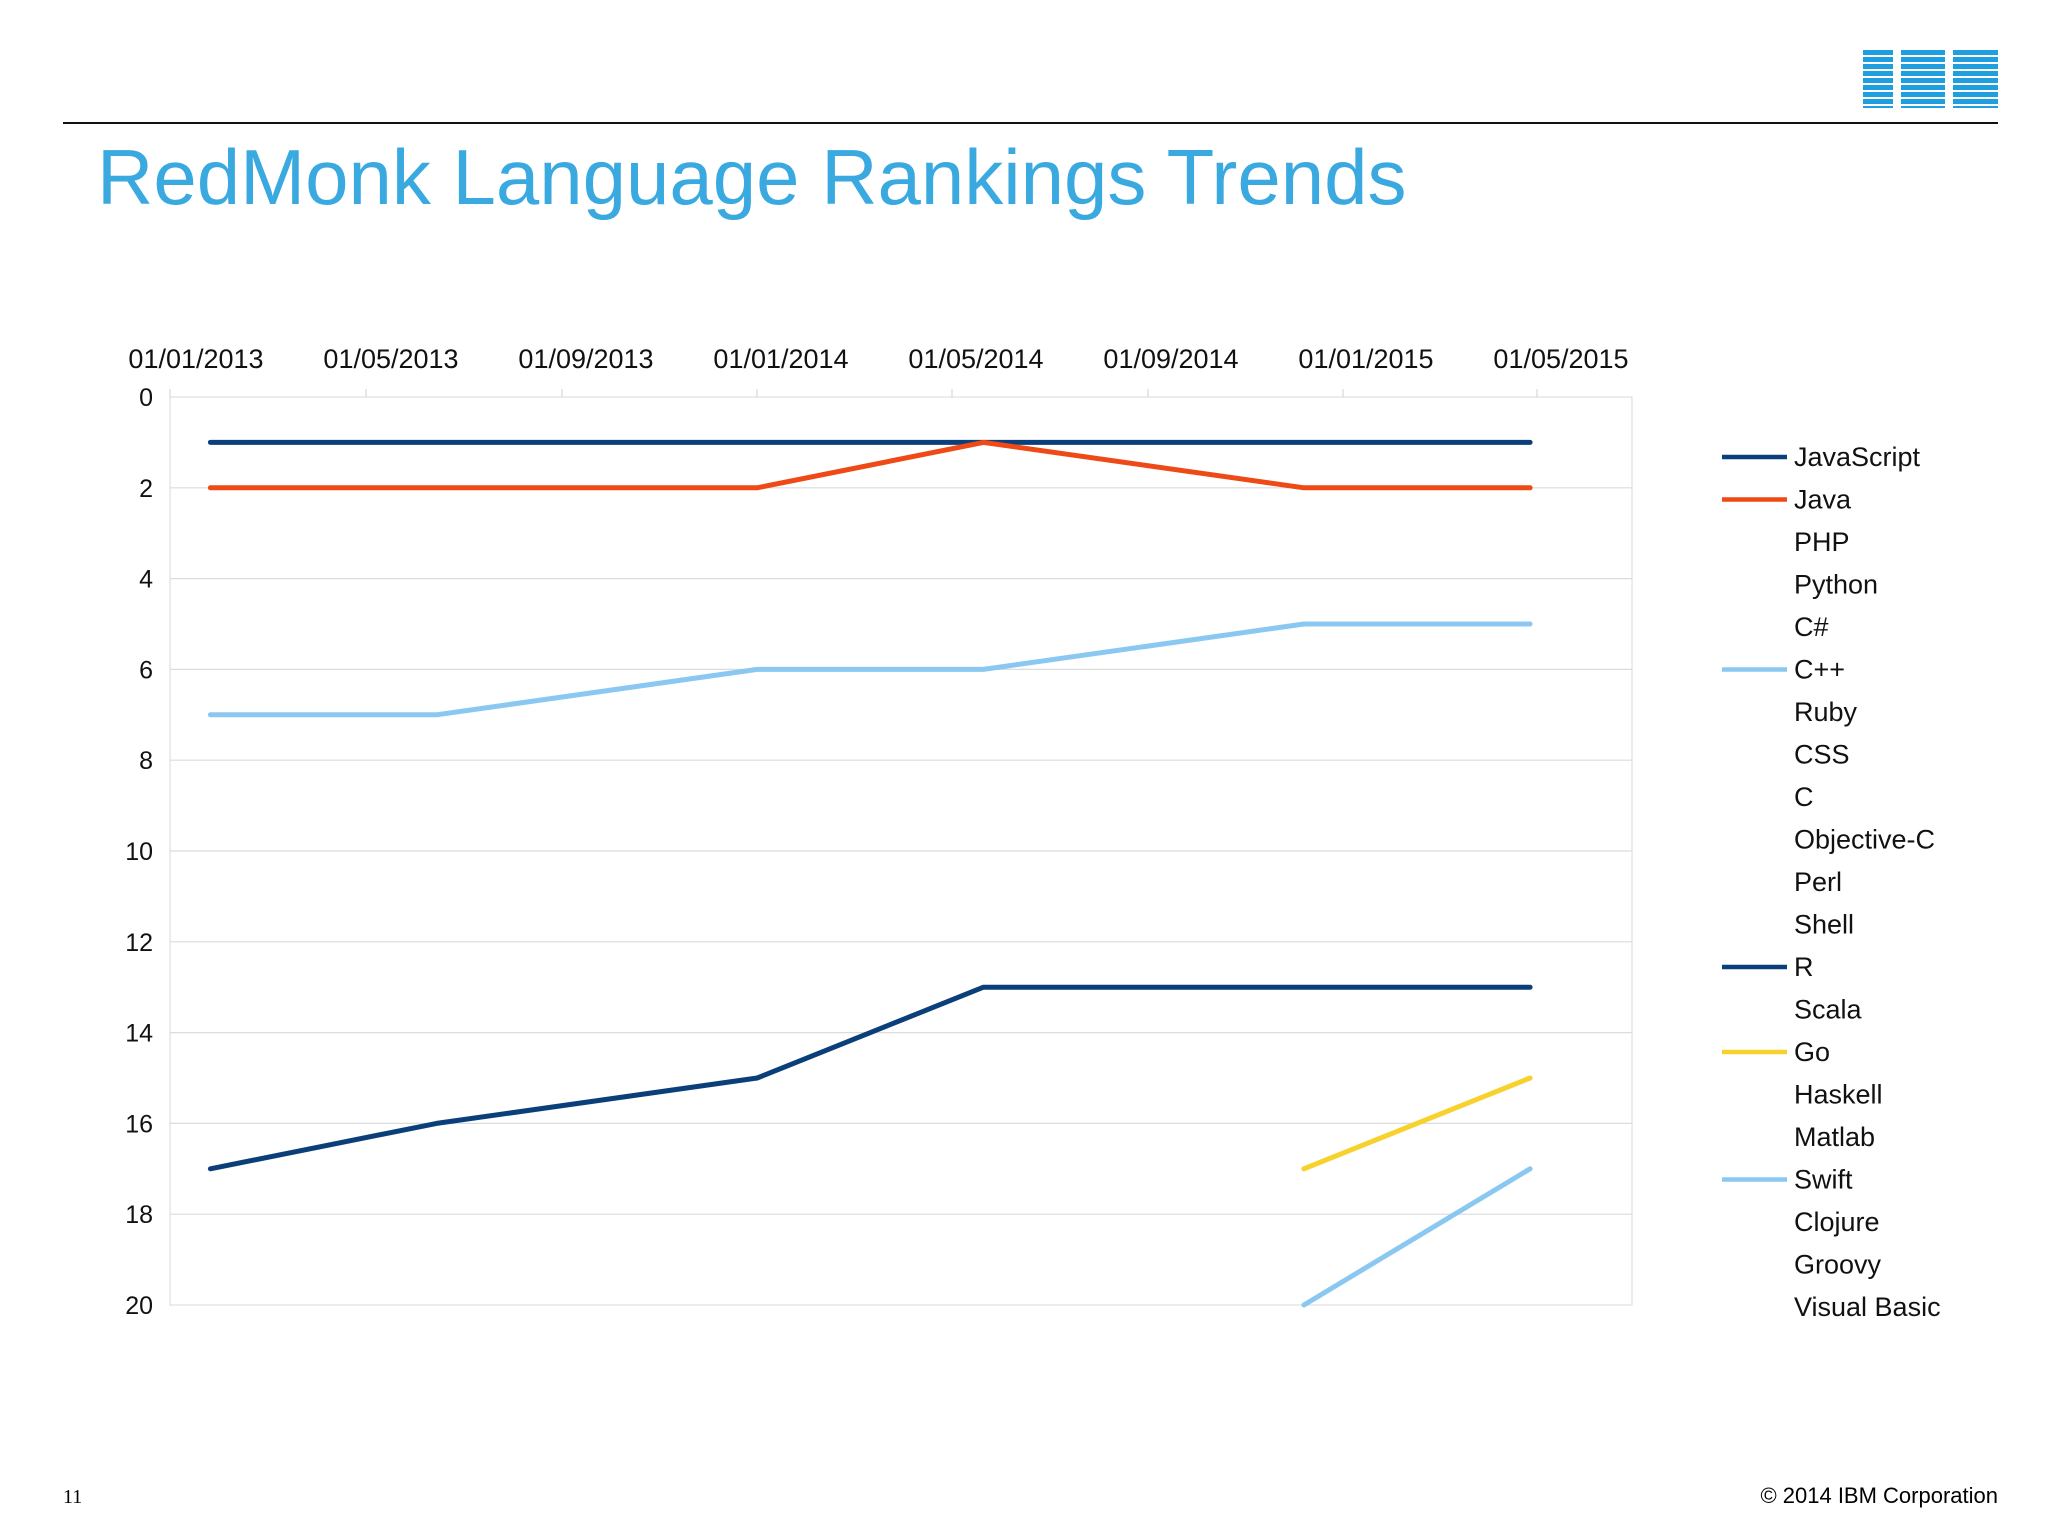 The image size is (2048, 1536). What do you see at coordinates (1823, 1180) in the screenshot?
I see `legend-label: Swift` at bounding box center [1823, 1180].